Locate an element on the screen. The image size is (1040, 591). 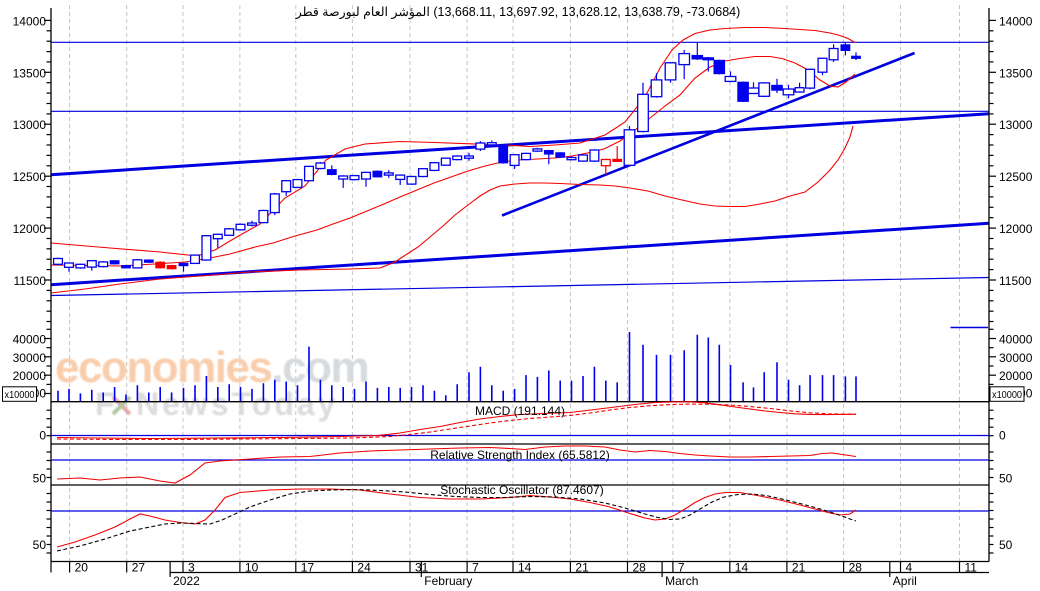
svg-text: economies.com is located at coordinates (211, 367).